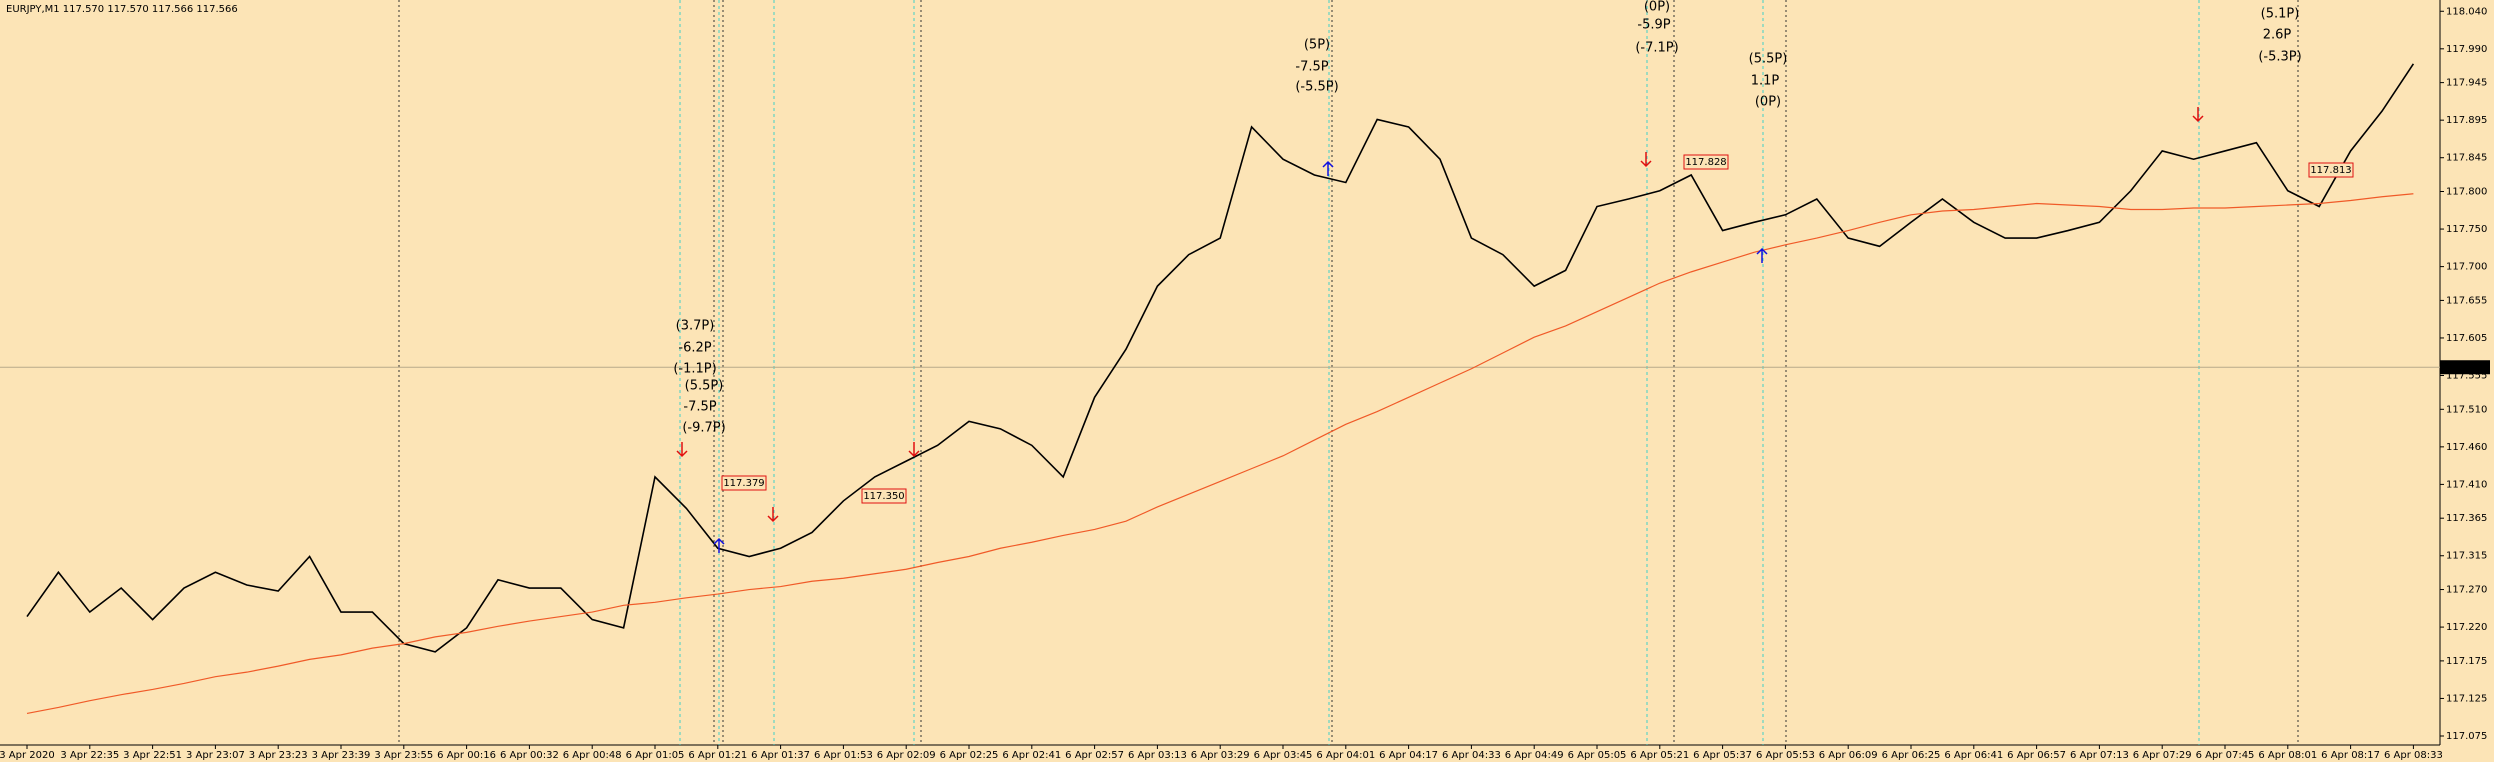  I want to click on y-tick-label: 117.700, so click(2466, 267).